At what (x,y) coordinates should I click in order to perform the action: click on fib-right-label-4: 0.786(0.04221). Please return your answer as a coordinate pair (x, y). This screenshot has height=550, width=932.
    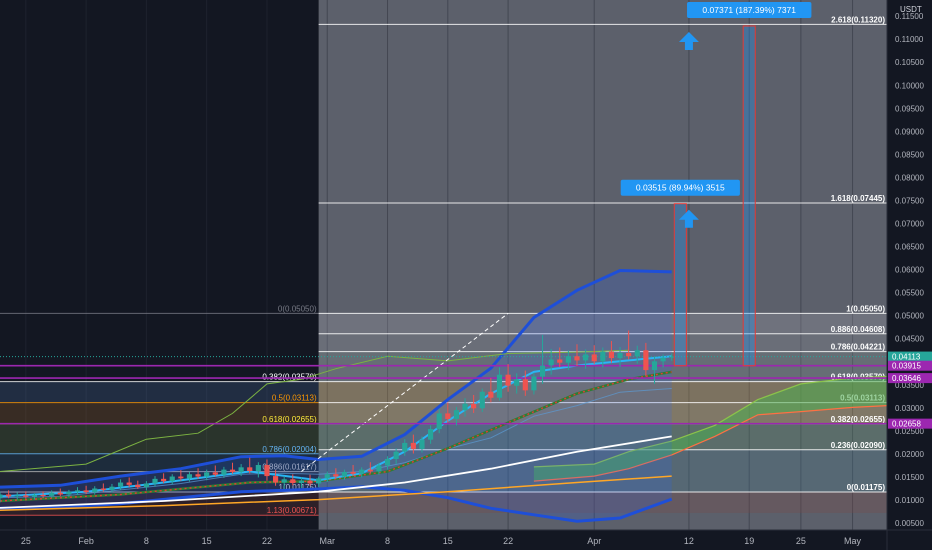
    Looking at the image, I should click on (858, 347).